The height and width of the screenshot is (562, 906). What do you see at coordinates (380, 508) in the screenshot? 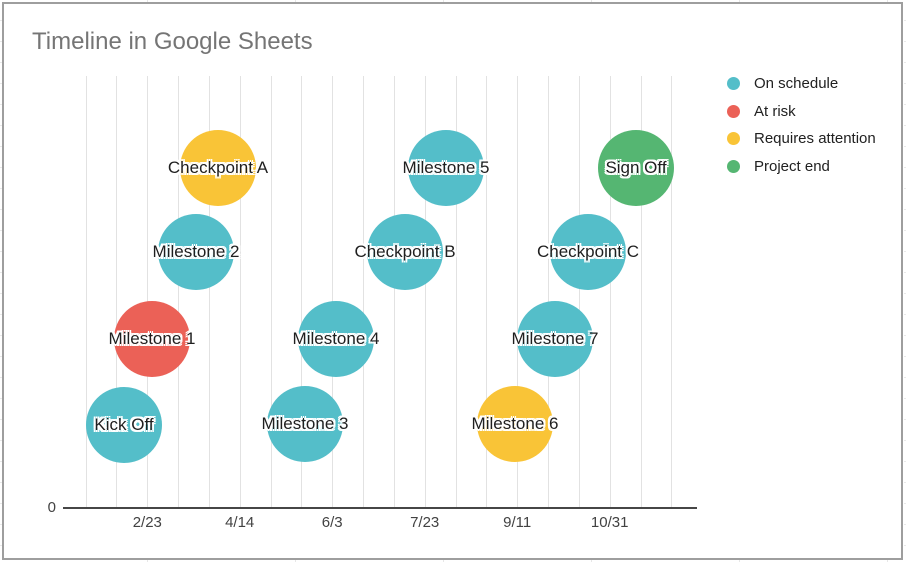
I see `x-axis-line` at bounding box center [380, 508].